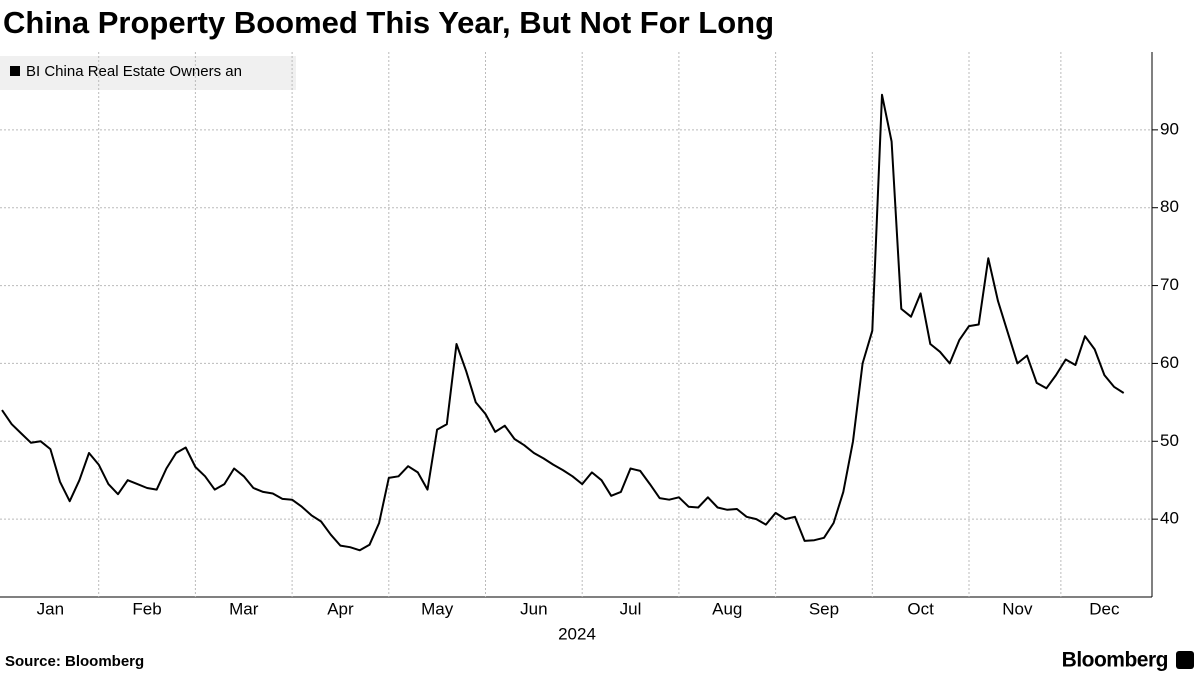 This screenshot has width=1200, height=675. What do you see at coordinates (577, 633) in the screenshot?
I see `x-axis-label: 2024` at bounding box center [577, 633].